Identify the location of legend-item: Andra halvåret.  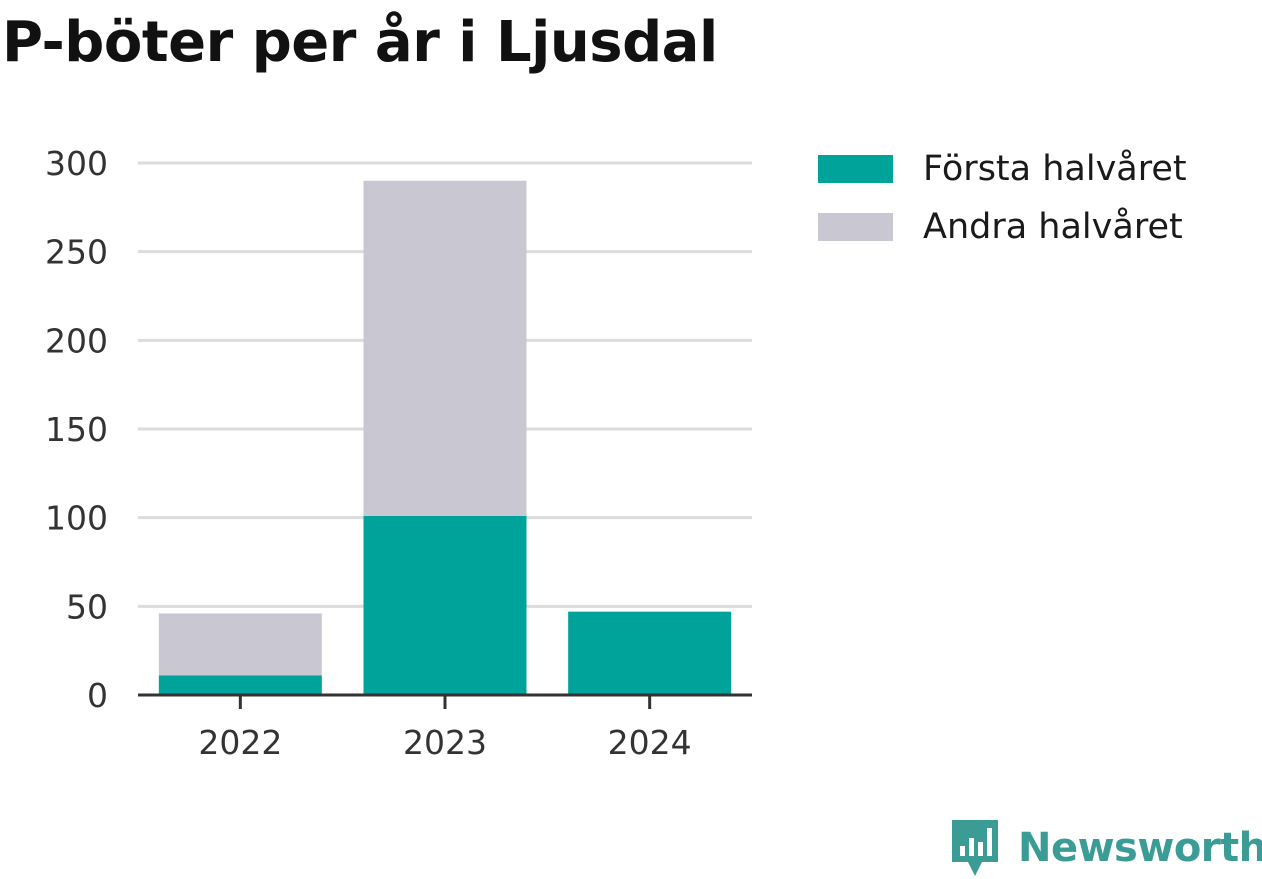
(1002, 227).